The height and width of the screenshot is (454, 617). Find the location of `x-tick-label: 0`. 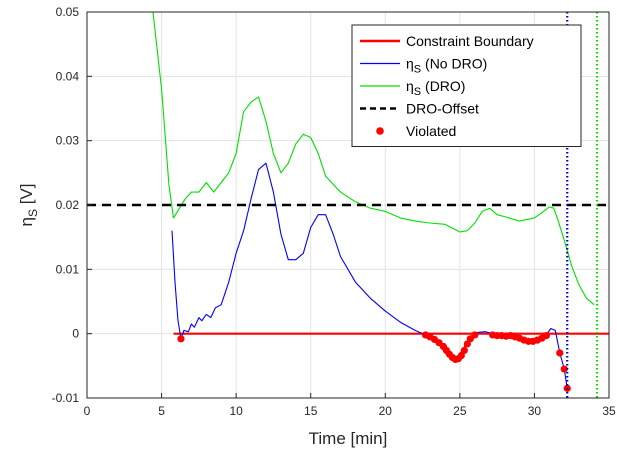

x-tick-label: 0 is located at coordinates (87, 411).